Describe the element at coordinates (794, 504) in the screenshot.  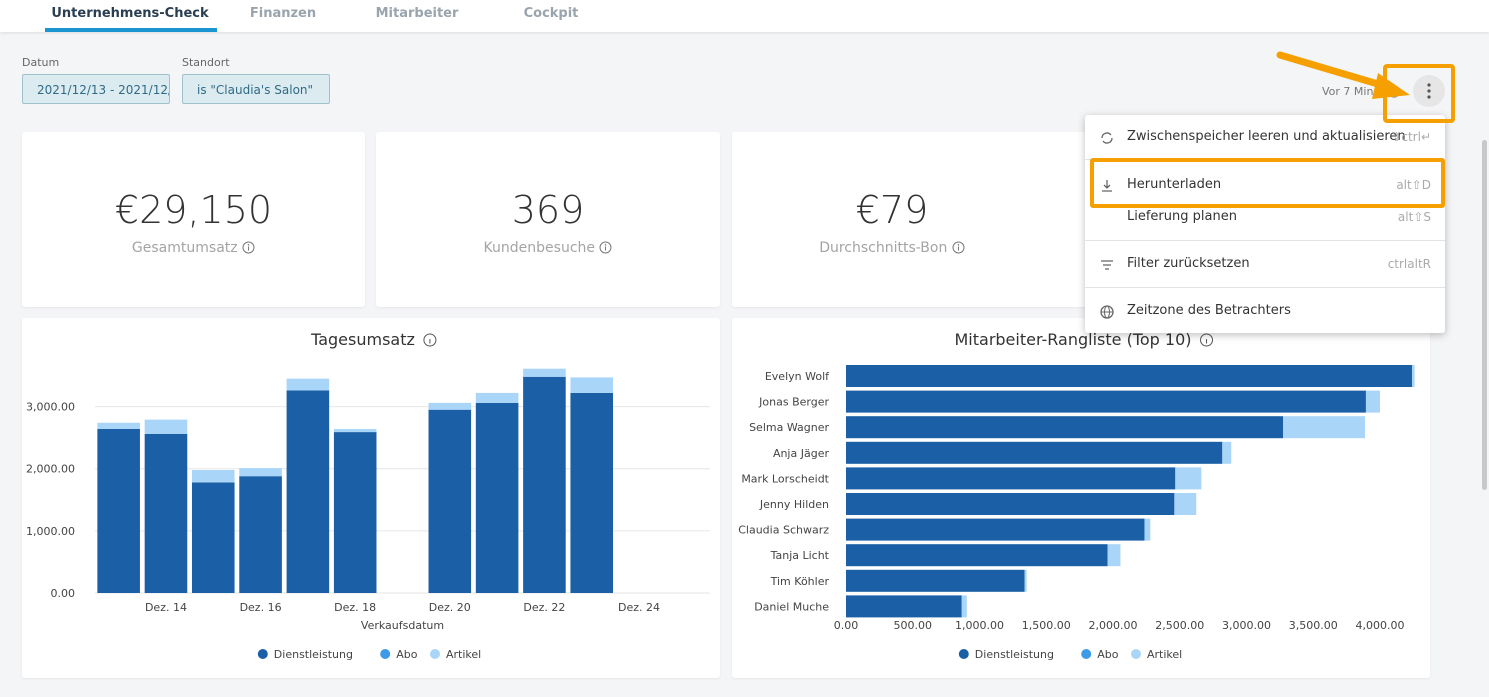
I see `y-tick-label: Jenny Hilden` at that location.